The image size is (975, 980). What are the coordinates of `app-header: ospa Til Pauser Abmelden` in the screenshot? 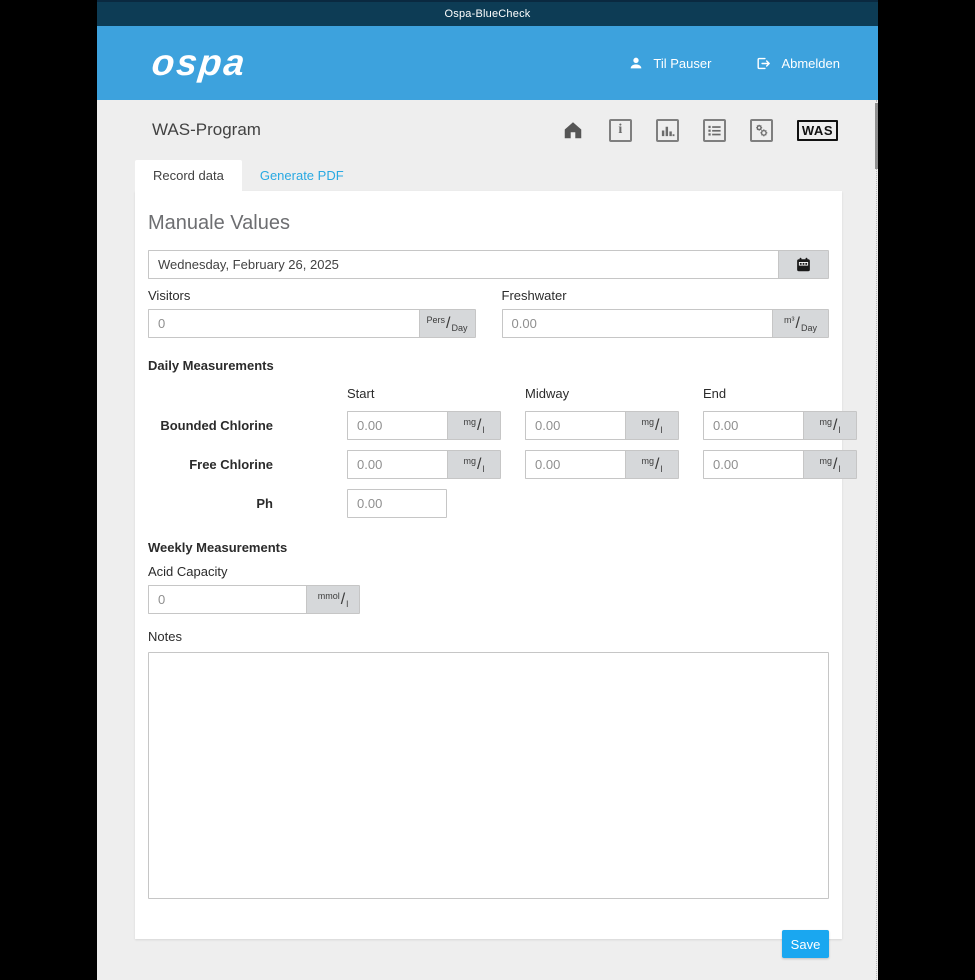 It's located at (487, 63).